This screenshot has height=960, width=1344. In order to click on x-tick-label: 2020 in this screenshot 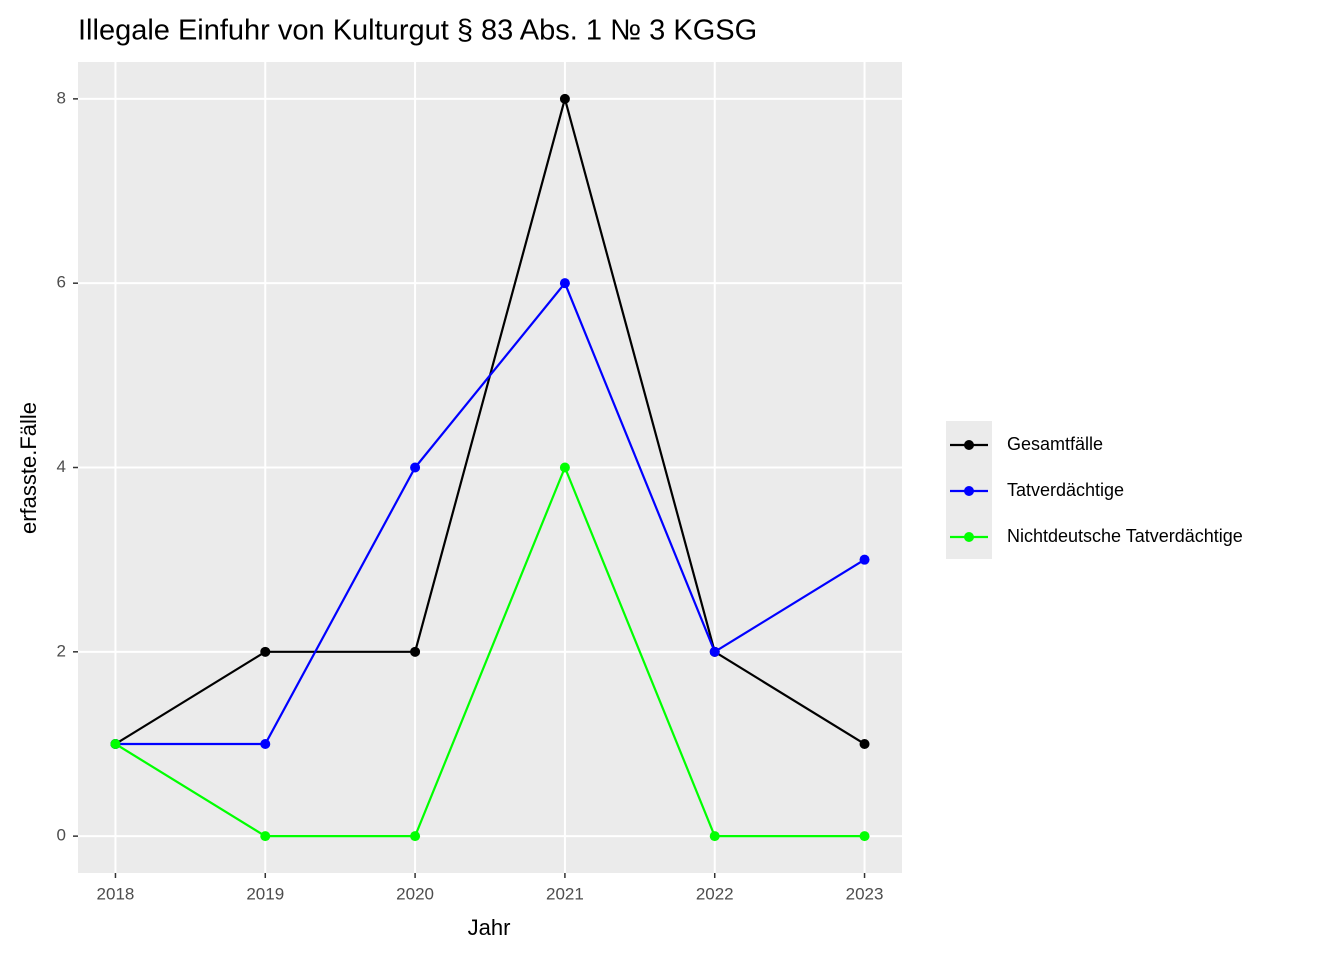, I will do `click(415, 893)`.